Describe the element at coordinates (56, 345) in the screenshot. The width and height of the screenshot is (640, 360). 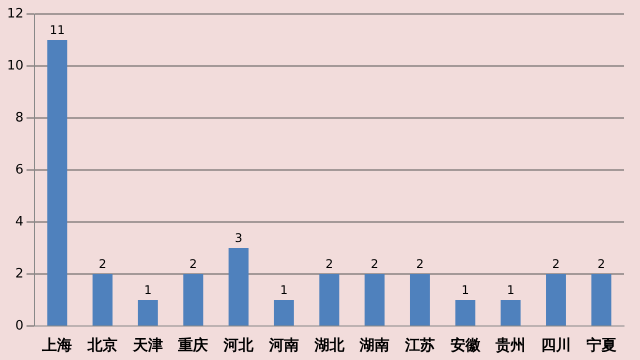
I see `x-tick-label: 上海` at that location.